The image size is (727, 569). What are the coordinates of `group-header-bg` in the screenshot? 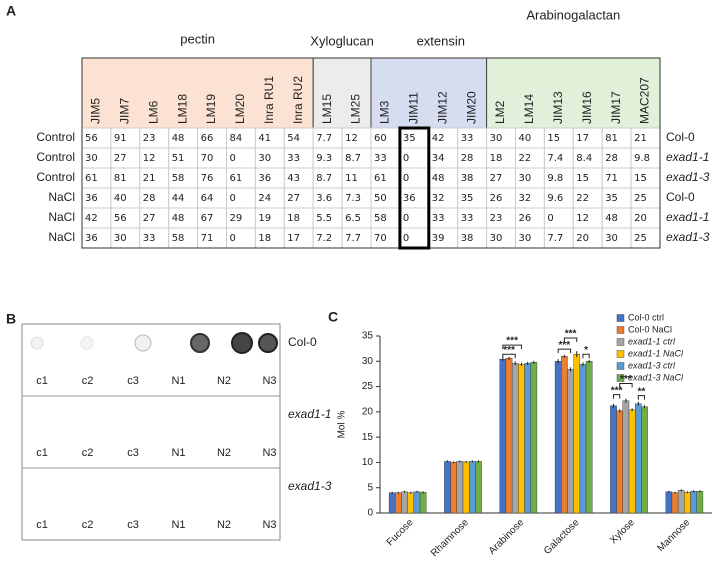 It's located at (573, 93).